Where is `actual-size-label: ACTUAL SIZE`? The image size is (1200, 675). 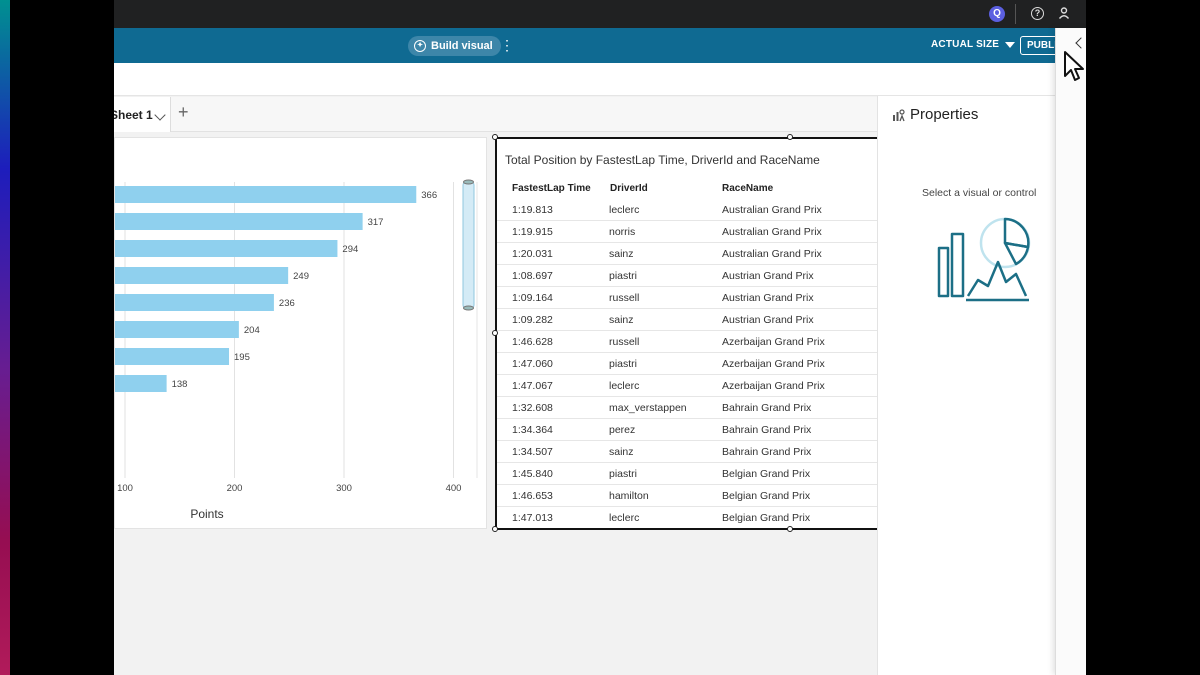
actual-size-label: ACTUAL SIZE is located at coordinates (965, 44).